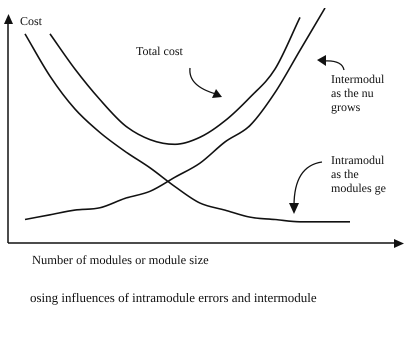 Image resolution: width=405 pixels, height=338 pixels. I want to click on text: osing influences of intramodule errors and intermodule, so click(174, 297).